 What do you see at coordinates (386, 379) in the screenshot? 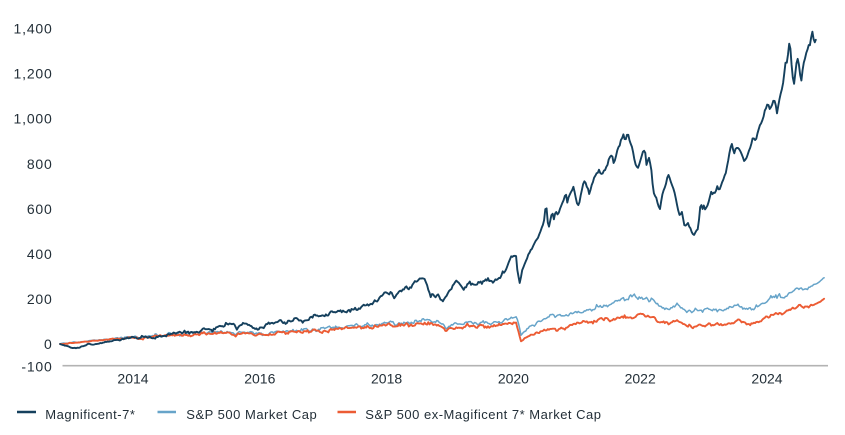
I see `svg-text: 2018` at bounding box center [386, 379].